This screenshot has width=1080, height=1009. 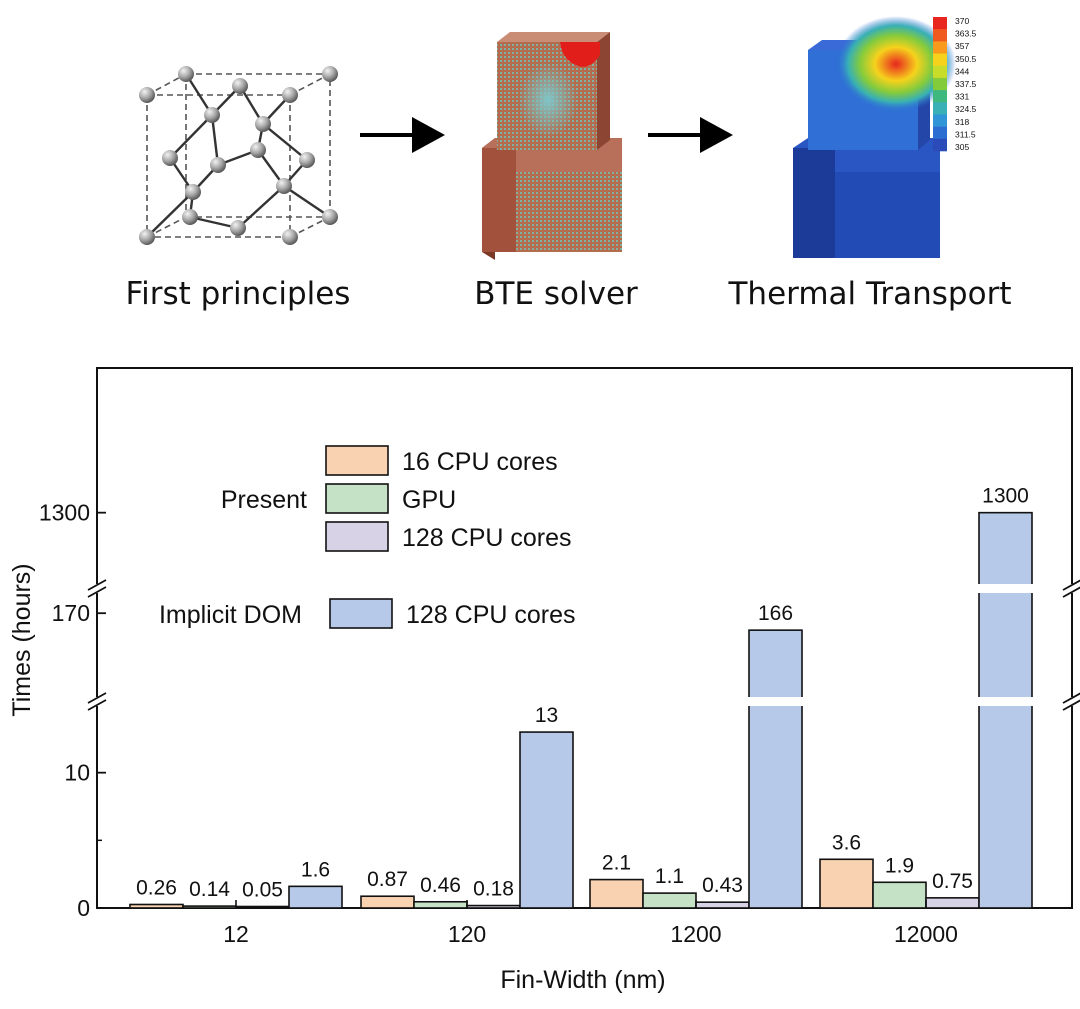 I want to click on legend-label-128-cpu-implicit: 128 CPU cores, so click(x=491, y=615).